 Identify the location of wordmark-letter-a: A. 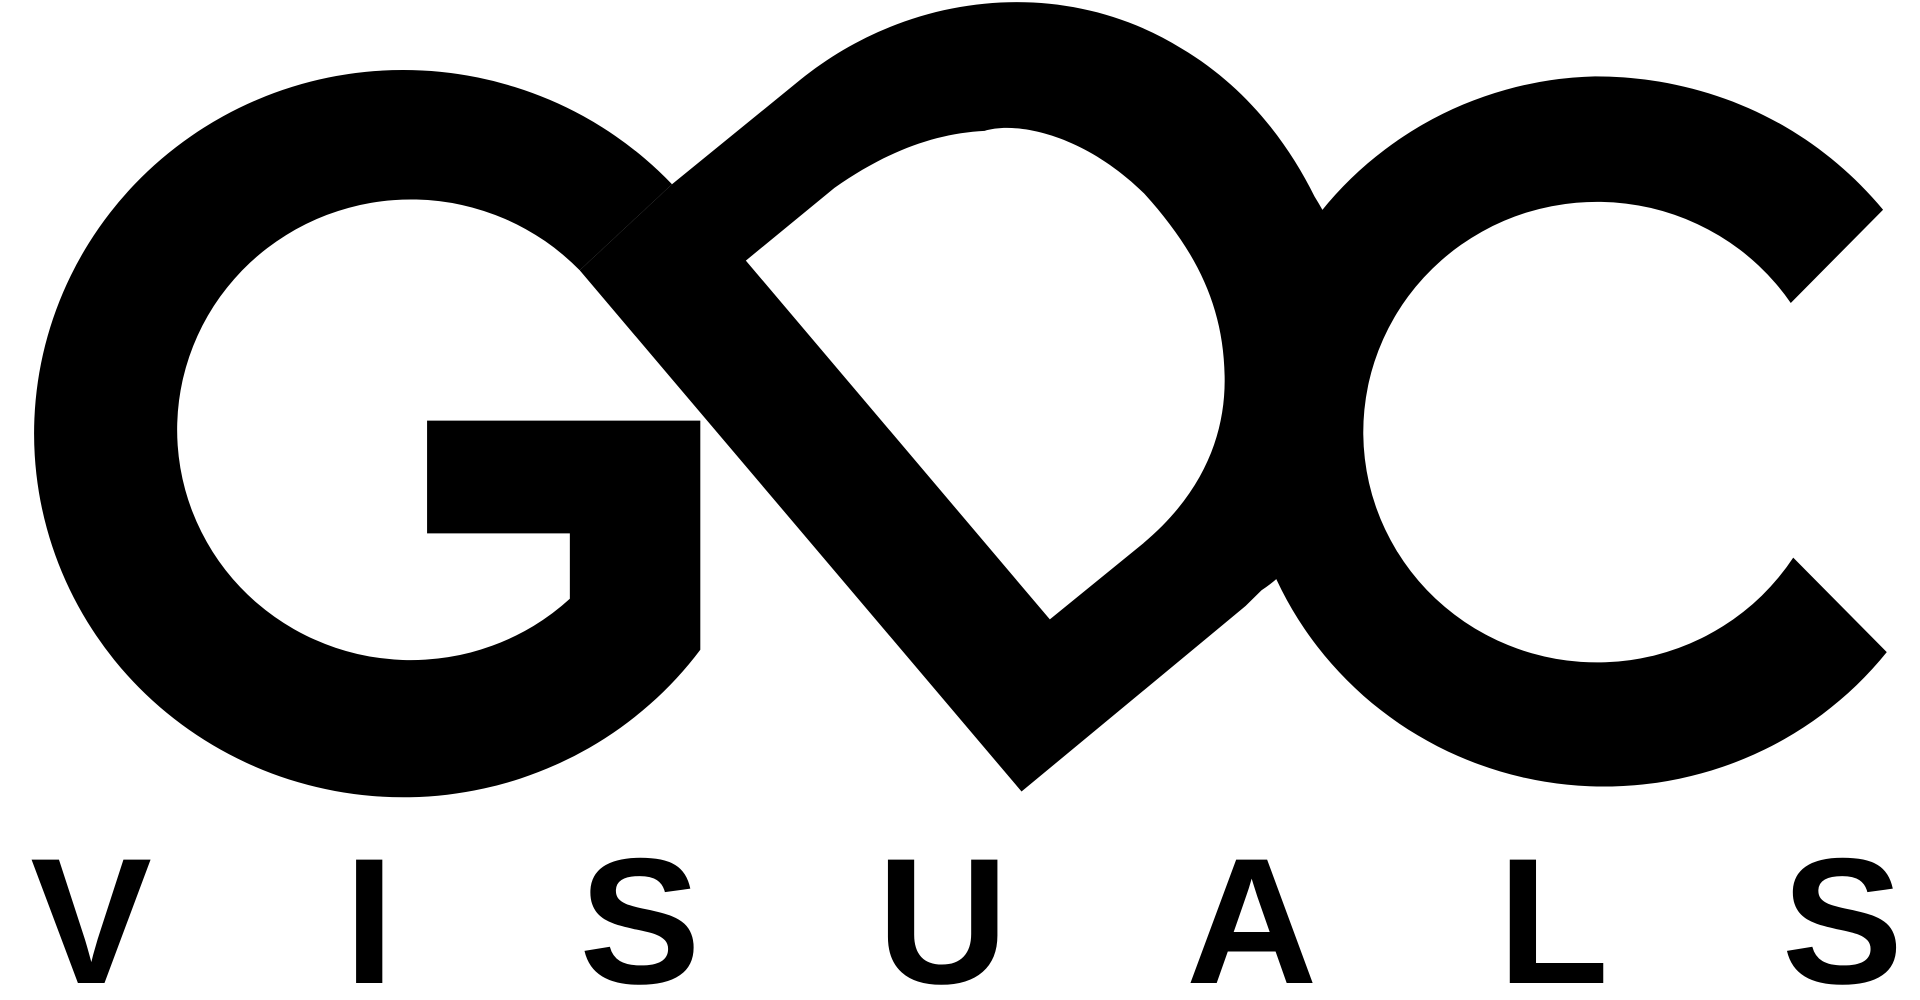
(1252, 910).